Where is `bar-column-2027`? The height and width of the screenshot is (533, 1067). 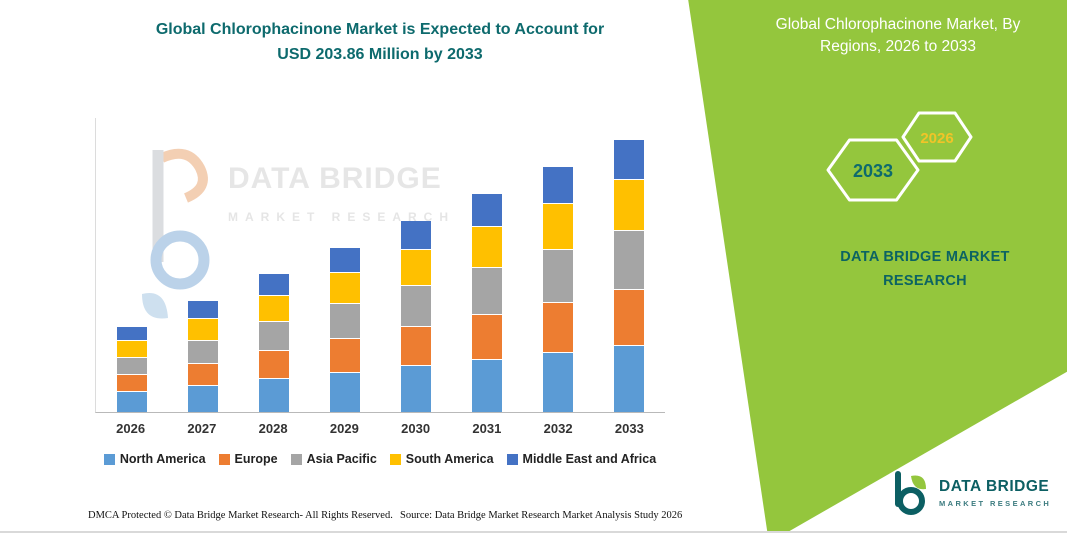
bar-column-2027 is located at coordinates (202, 356).